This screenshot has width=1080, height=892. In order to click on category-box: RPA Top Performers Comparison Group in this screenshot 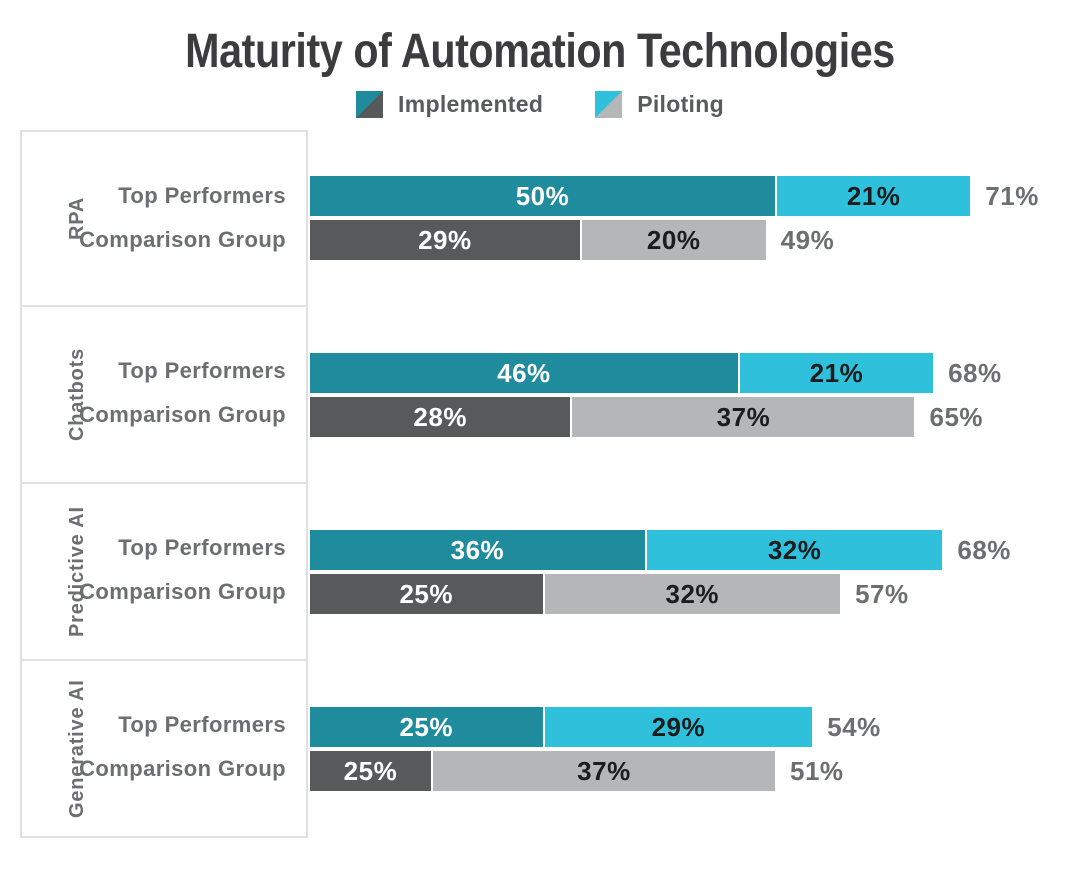, I will do `click(164, 218)`.